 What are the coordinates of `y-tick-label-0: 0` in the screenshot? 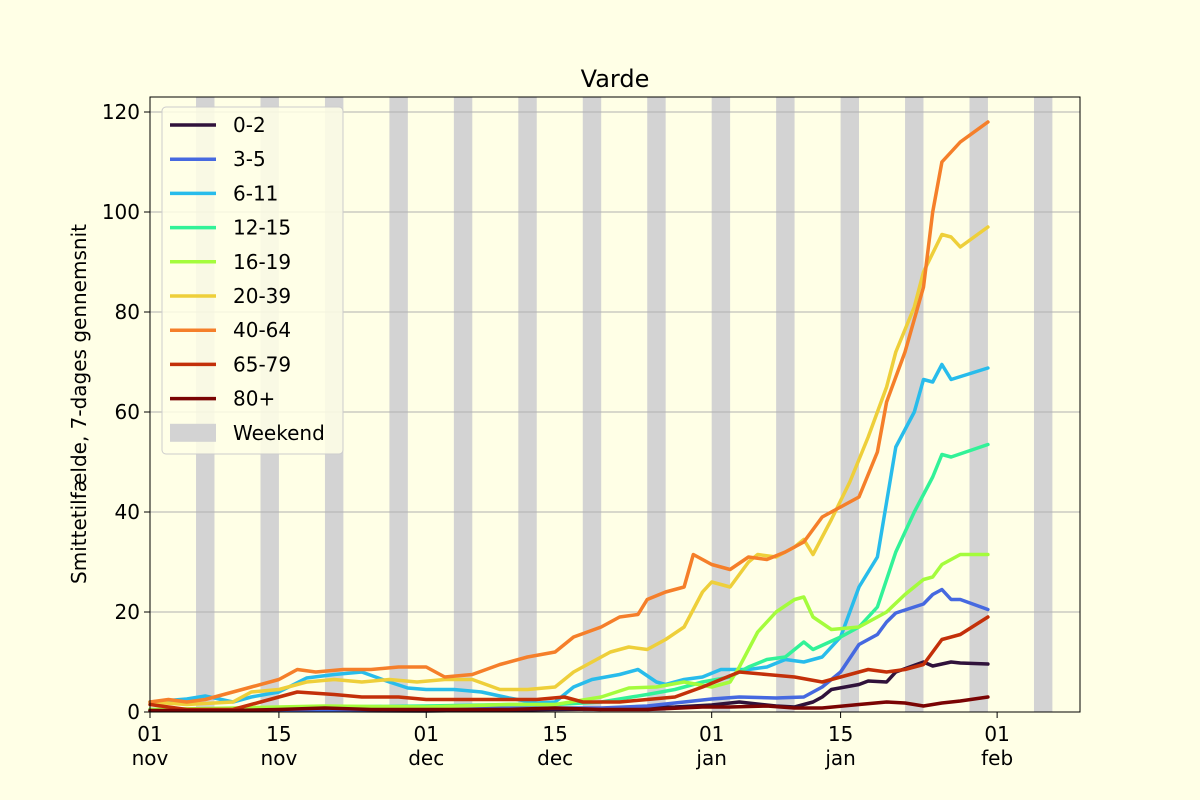 It's located at (133, 712).